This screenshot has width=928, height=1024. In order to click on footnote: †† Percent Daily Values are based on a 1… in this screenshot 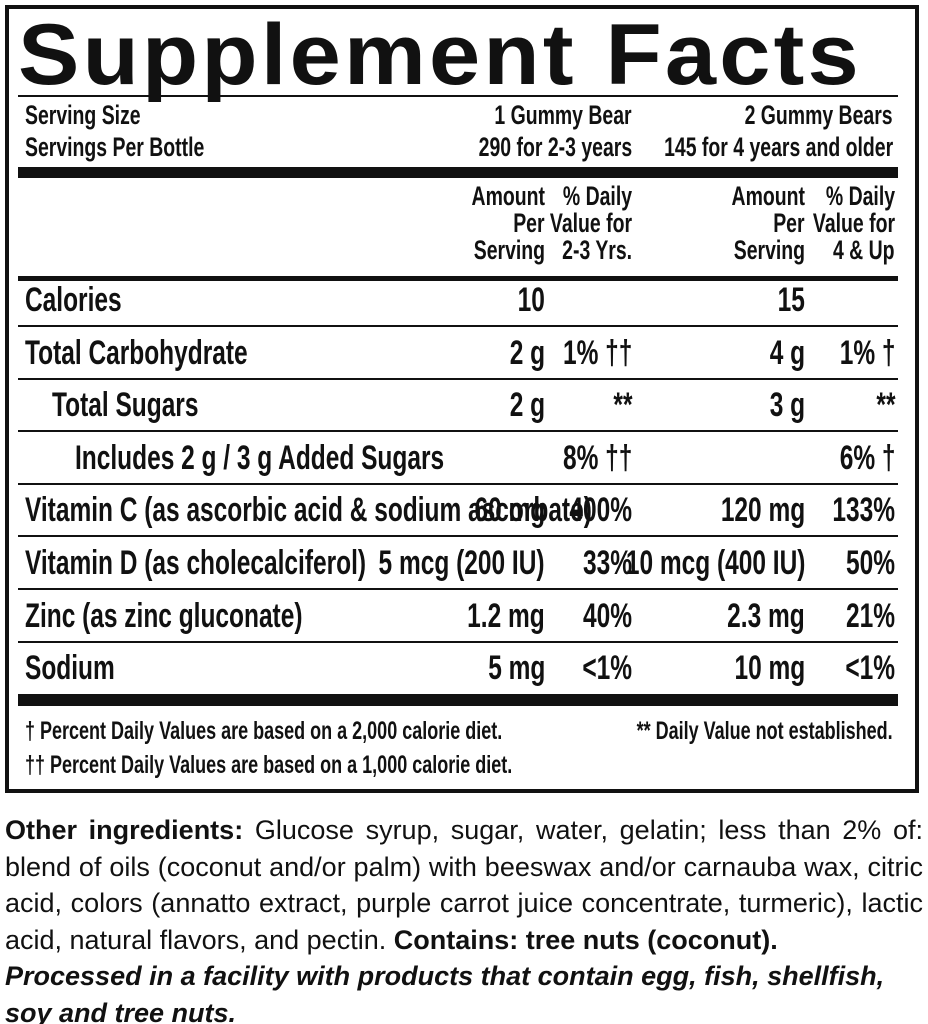, I will do `click(269, 764)`.